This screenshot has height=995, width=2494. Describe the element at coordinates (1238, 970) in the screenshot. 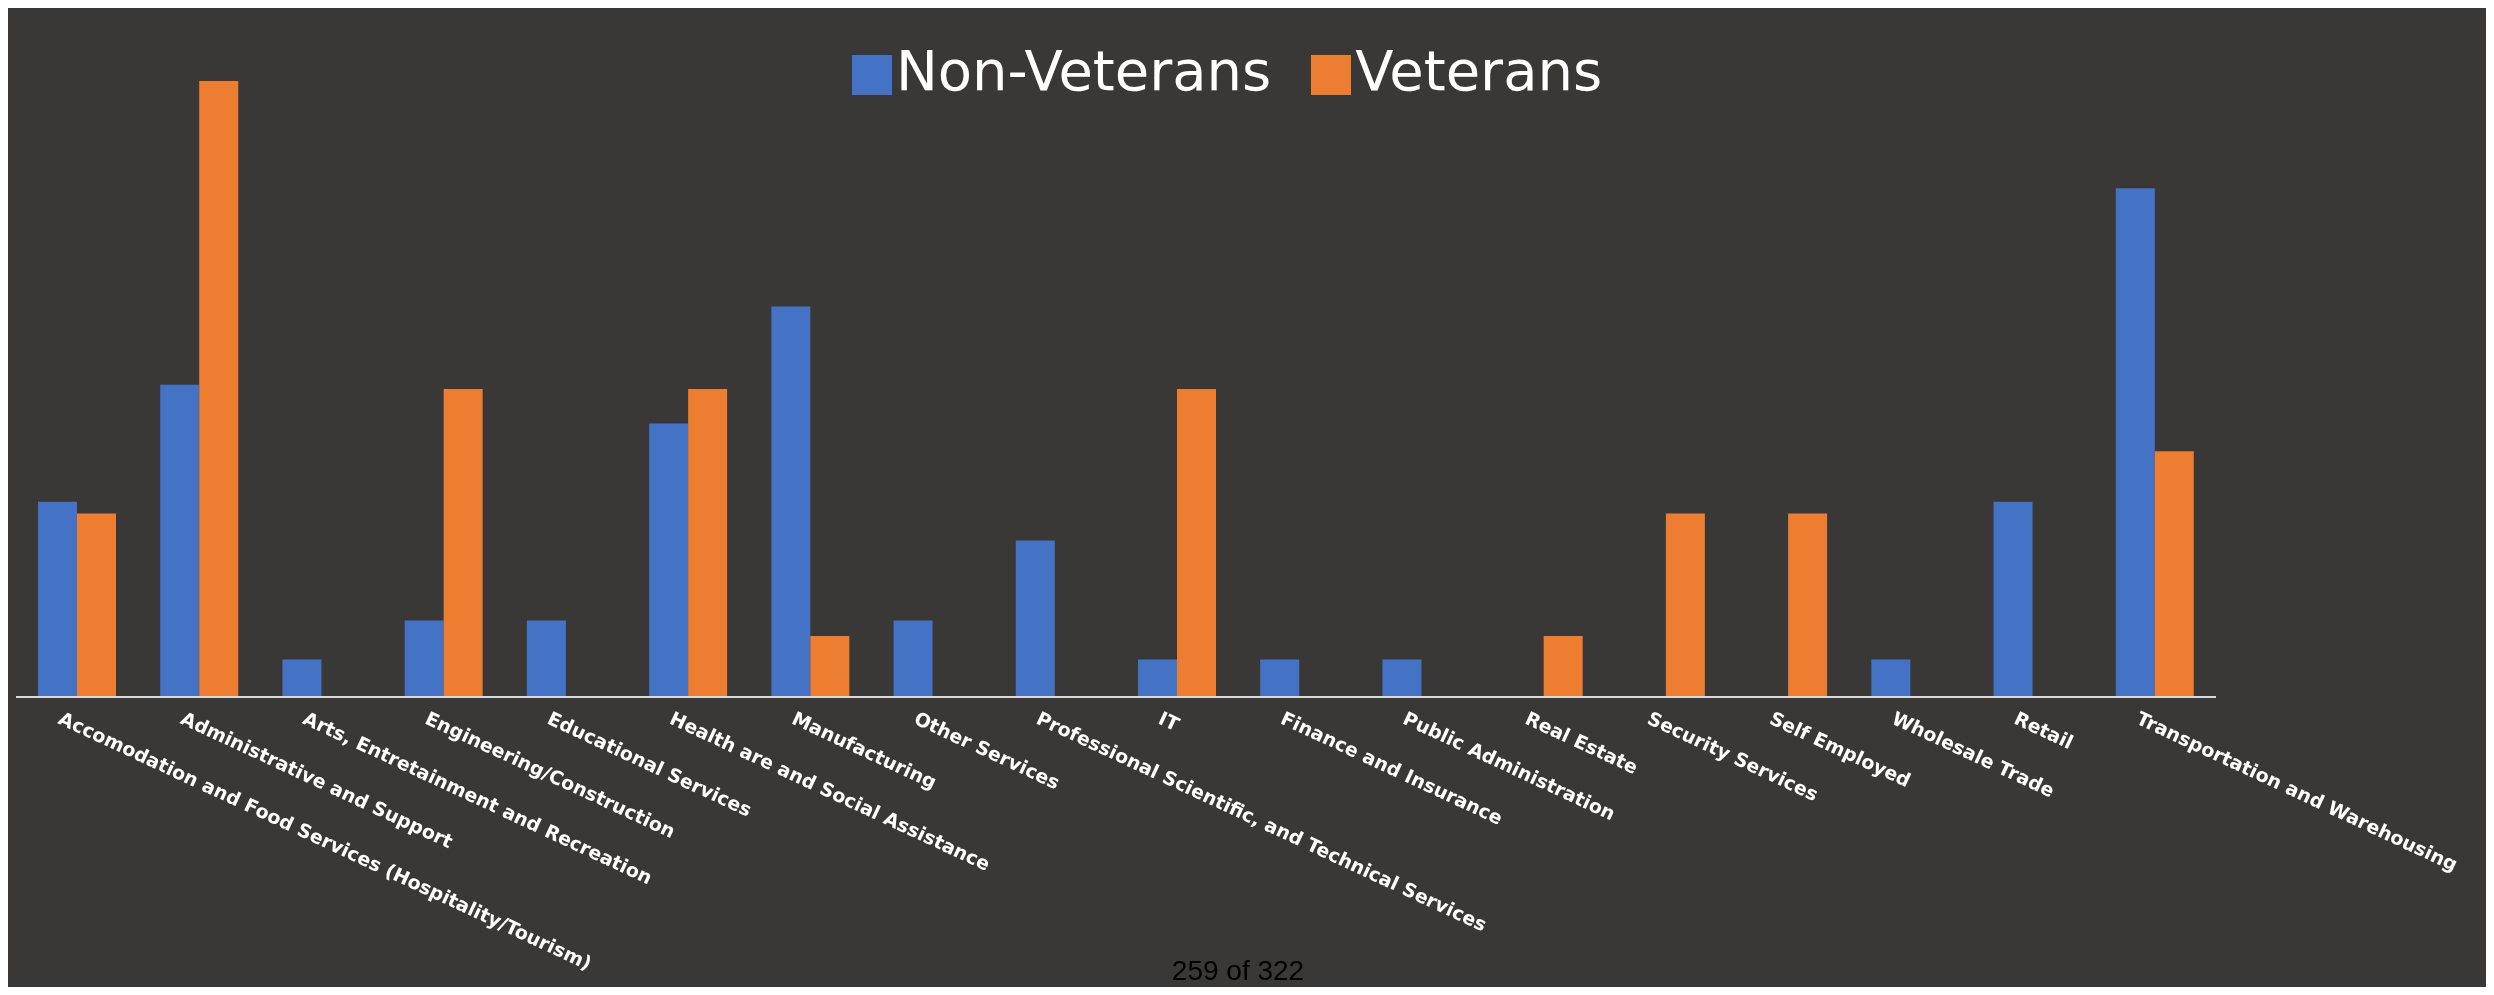

I see `text: 259 of 322` at that location.